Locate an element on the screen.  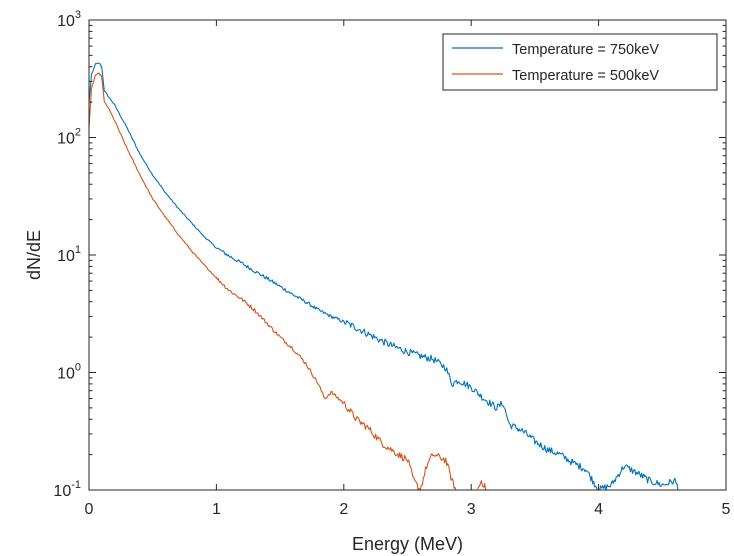
y-tick-label: 10³ is located at coordinates (69, 19).